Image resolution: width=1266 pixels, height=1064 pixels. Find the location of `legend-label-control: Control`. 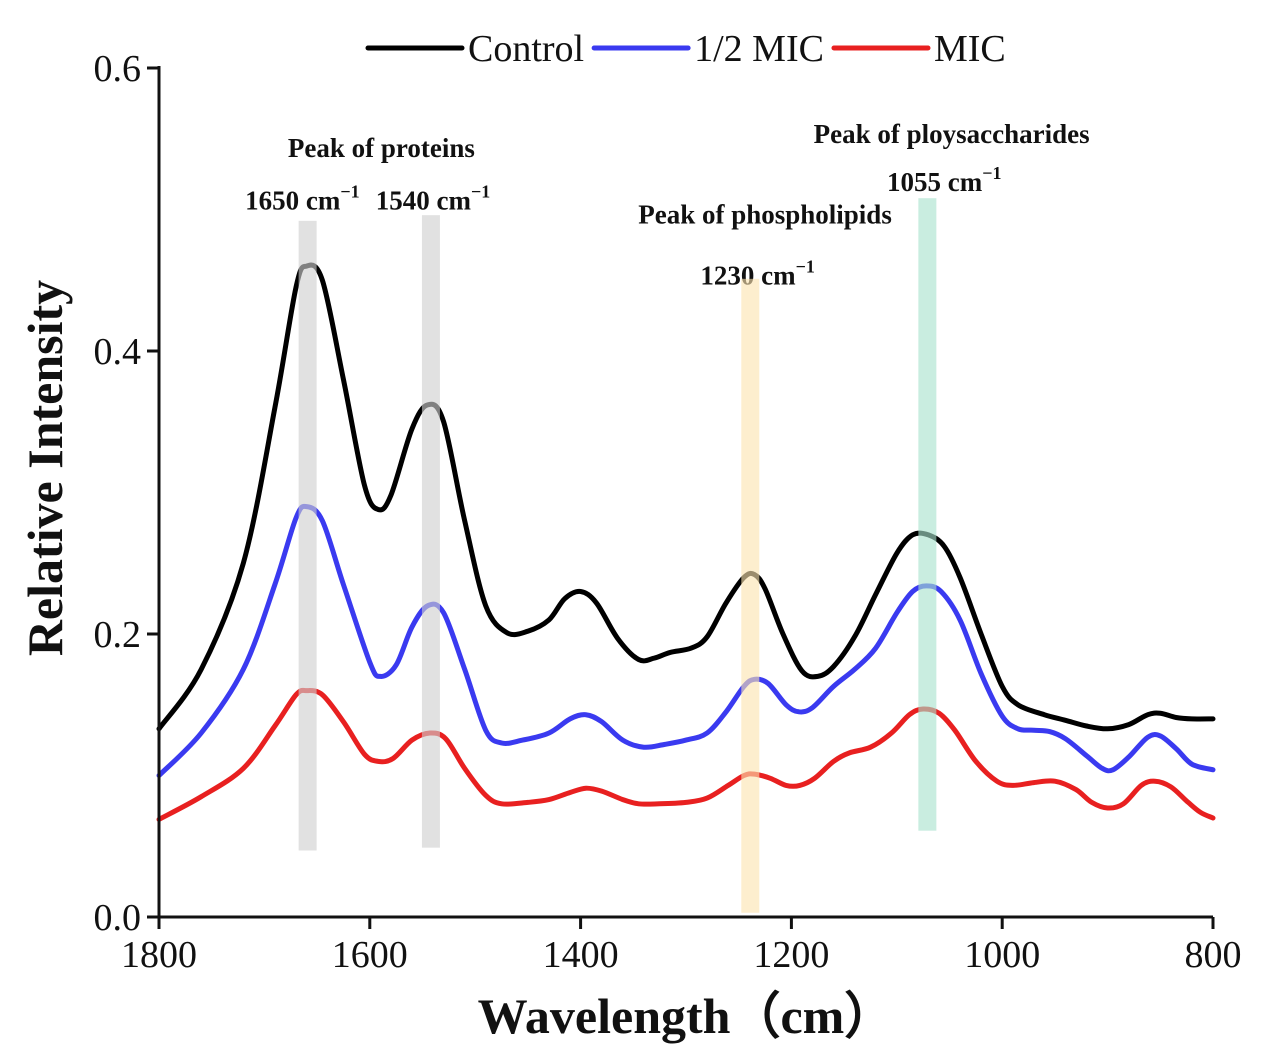

legend-label-control: Control is located at coordinates (526, 49).